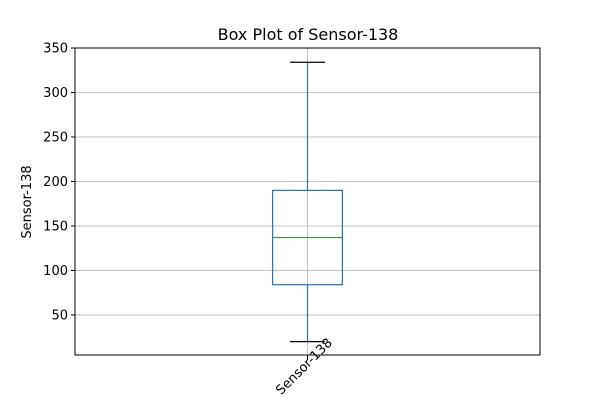 Image resolution: width=600 pixels, height=400 pixels. What do you see at coordinates (55, 137) in the screenshot?
I see `y-tick-label: 250` at bounding box center [55, 137].